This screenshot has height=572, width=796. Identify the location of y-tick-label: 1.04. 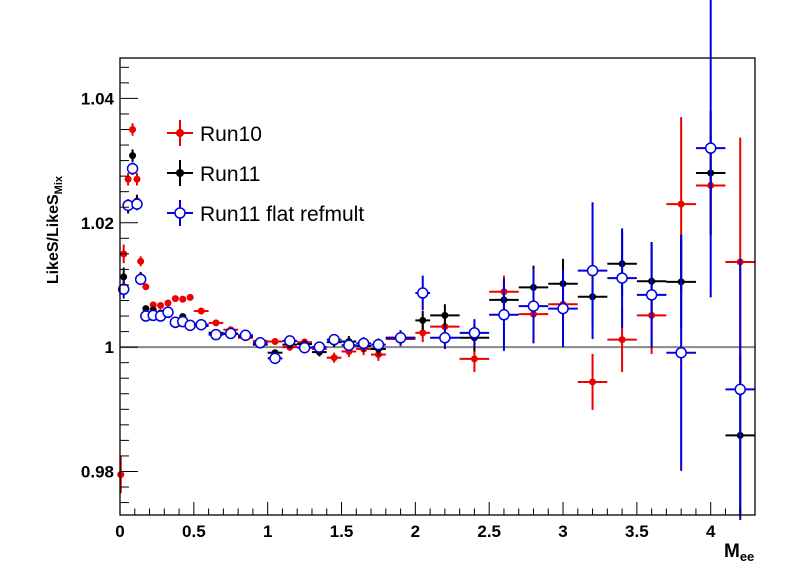
(98, 98).